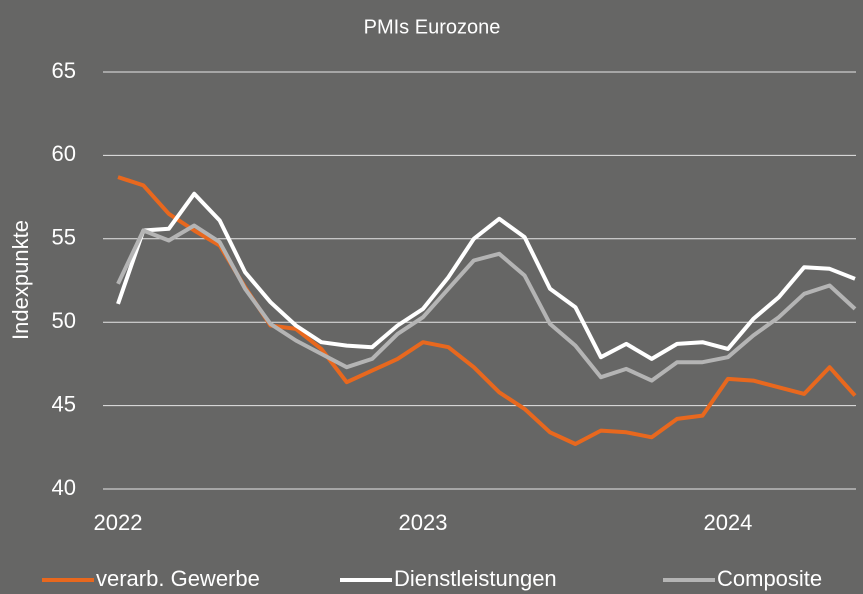 Image resolution: width=863 pixels, height=594 pixels. Describe the element at coordinates (64, 487) in the screenshot. I see `y-tick-label: 40` at that location.